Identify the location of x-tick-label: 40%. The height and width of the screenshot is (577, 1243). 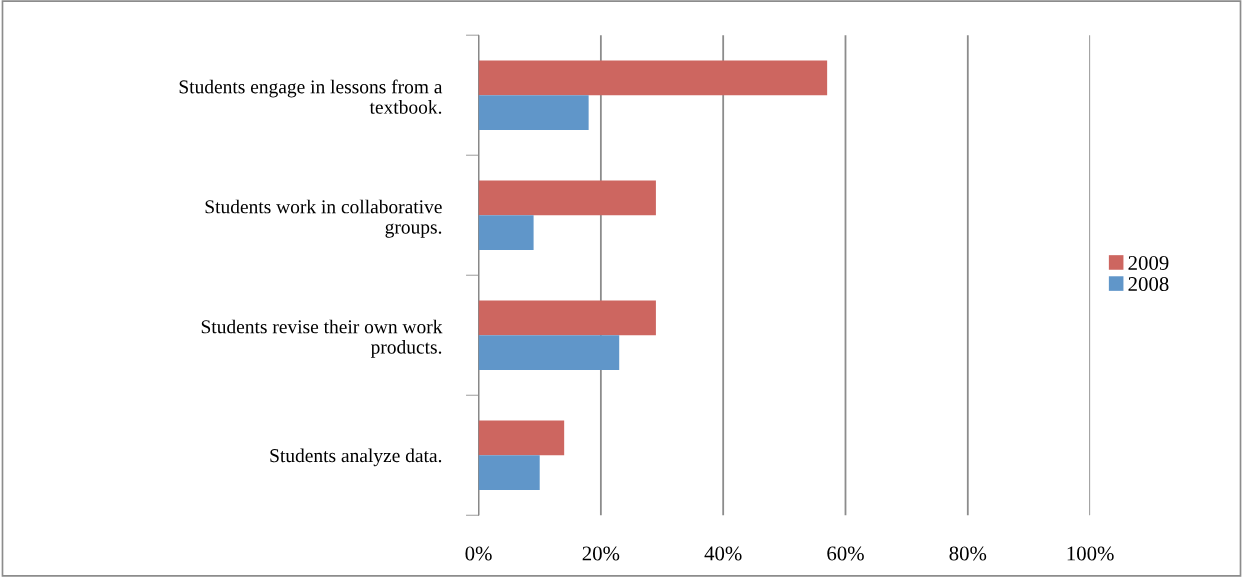
(723, 553).